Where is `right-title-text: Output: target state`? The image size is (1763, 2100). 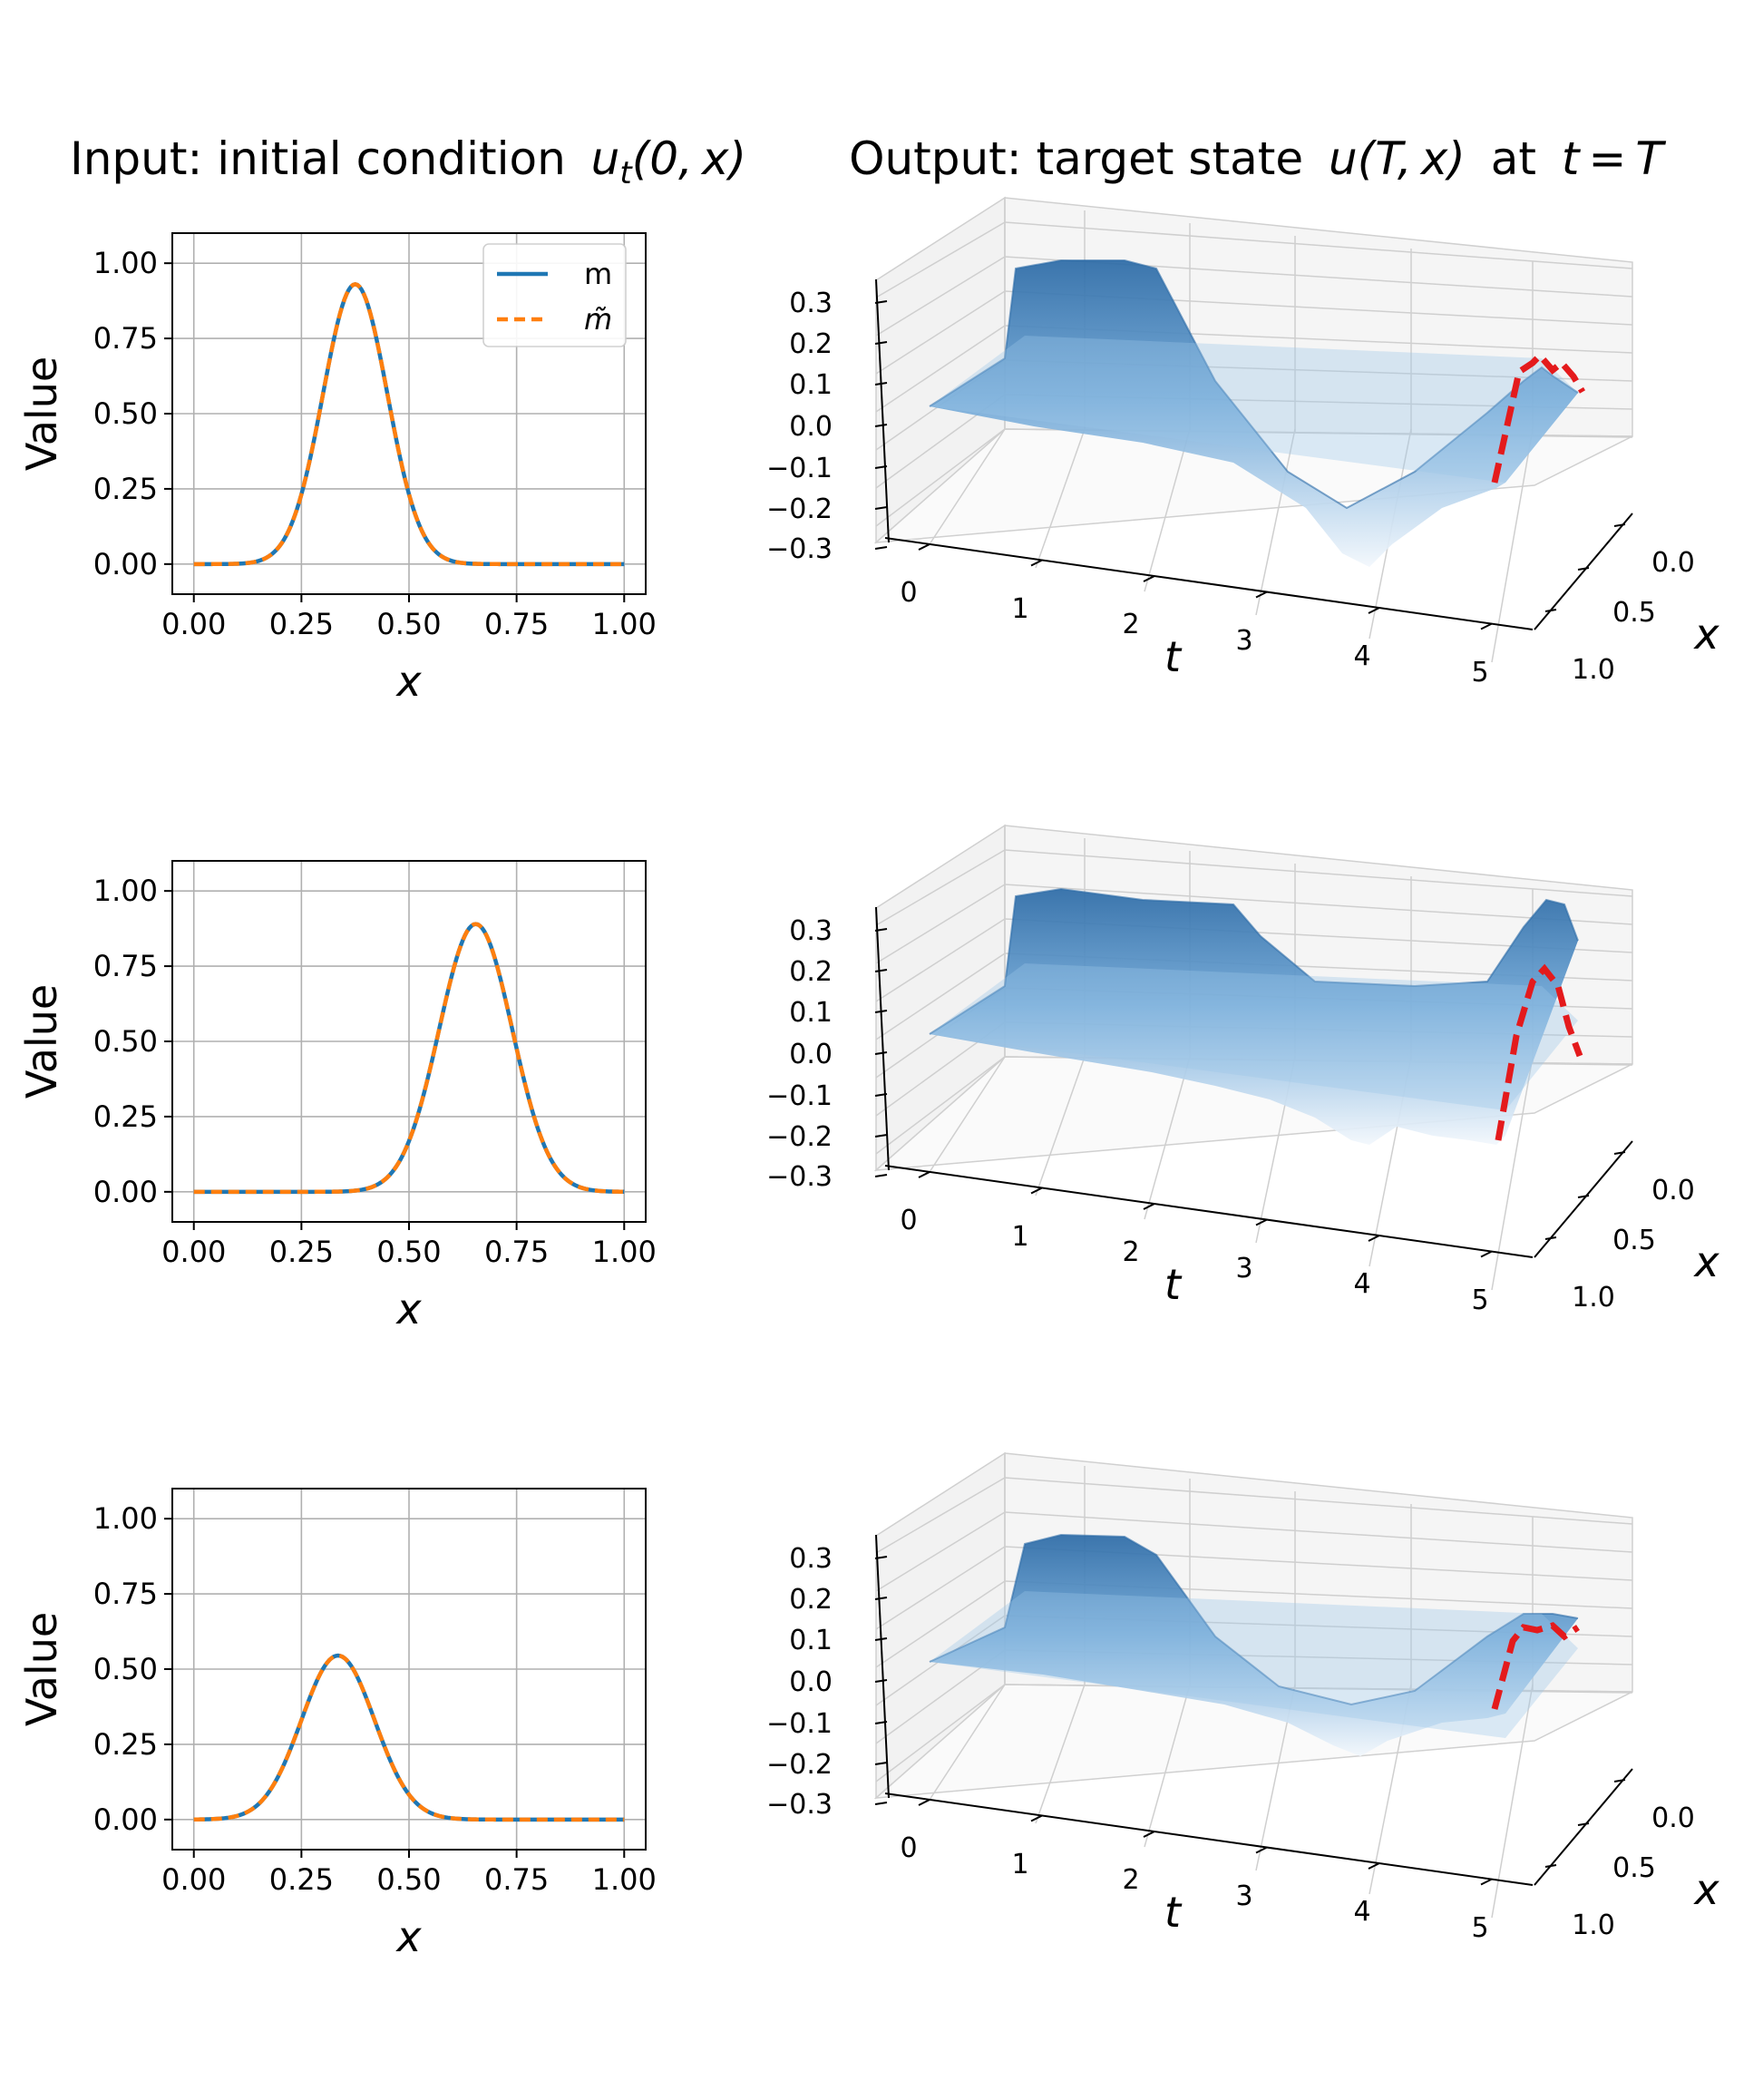 right-title-text: Output: target state is located at coordinates (1076, 159).